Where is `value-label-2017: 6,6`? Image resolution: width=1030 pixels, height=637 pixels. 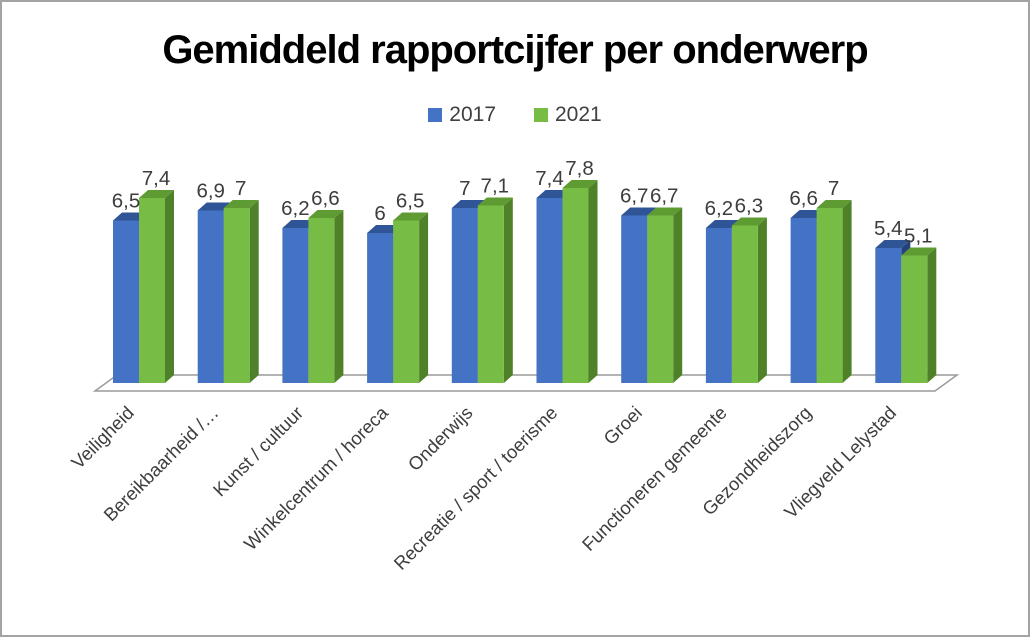
value-label-2017: 6,6 is located at coordinates (803, 198).